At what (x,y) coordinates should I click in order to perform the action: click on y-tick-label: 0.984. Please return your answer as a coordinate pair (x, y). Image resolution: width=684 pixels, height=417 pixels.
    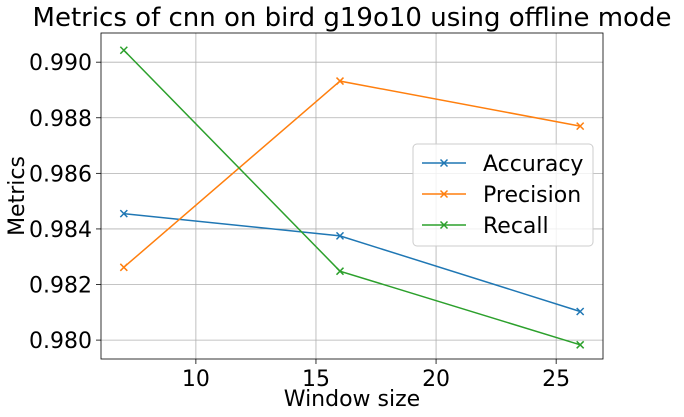
    Looking at the image, I should click on (60, 230).